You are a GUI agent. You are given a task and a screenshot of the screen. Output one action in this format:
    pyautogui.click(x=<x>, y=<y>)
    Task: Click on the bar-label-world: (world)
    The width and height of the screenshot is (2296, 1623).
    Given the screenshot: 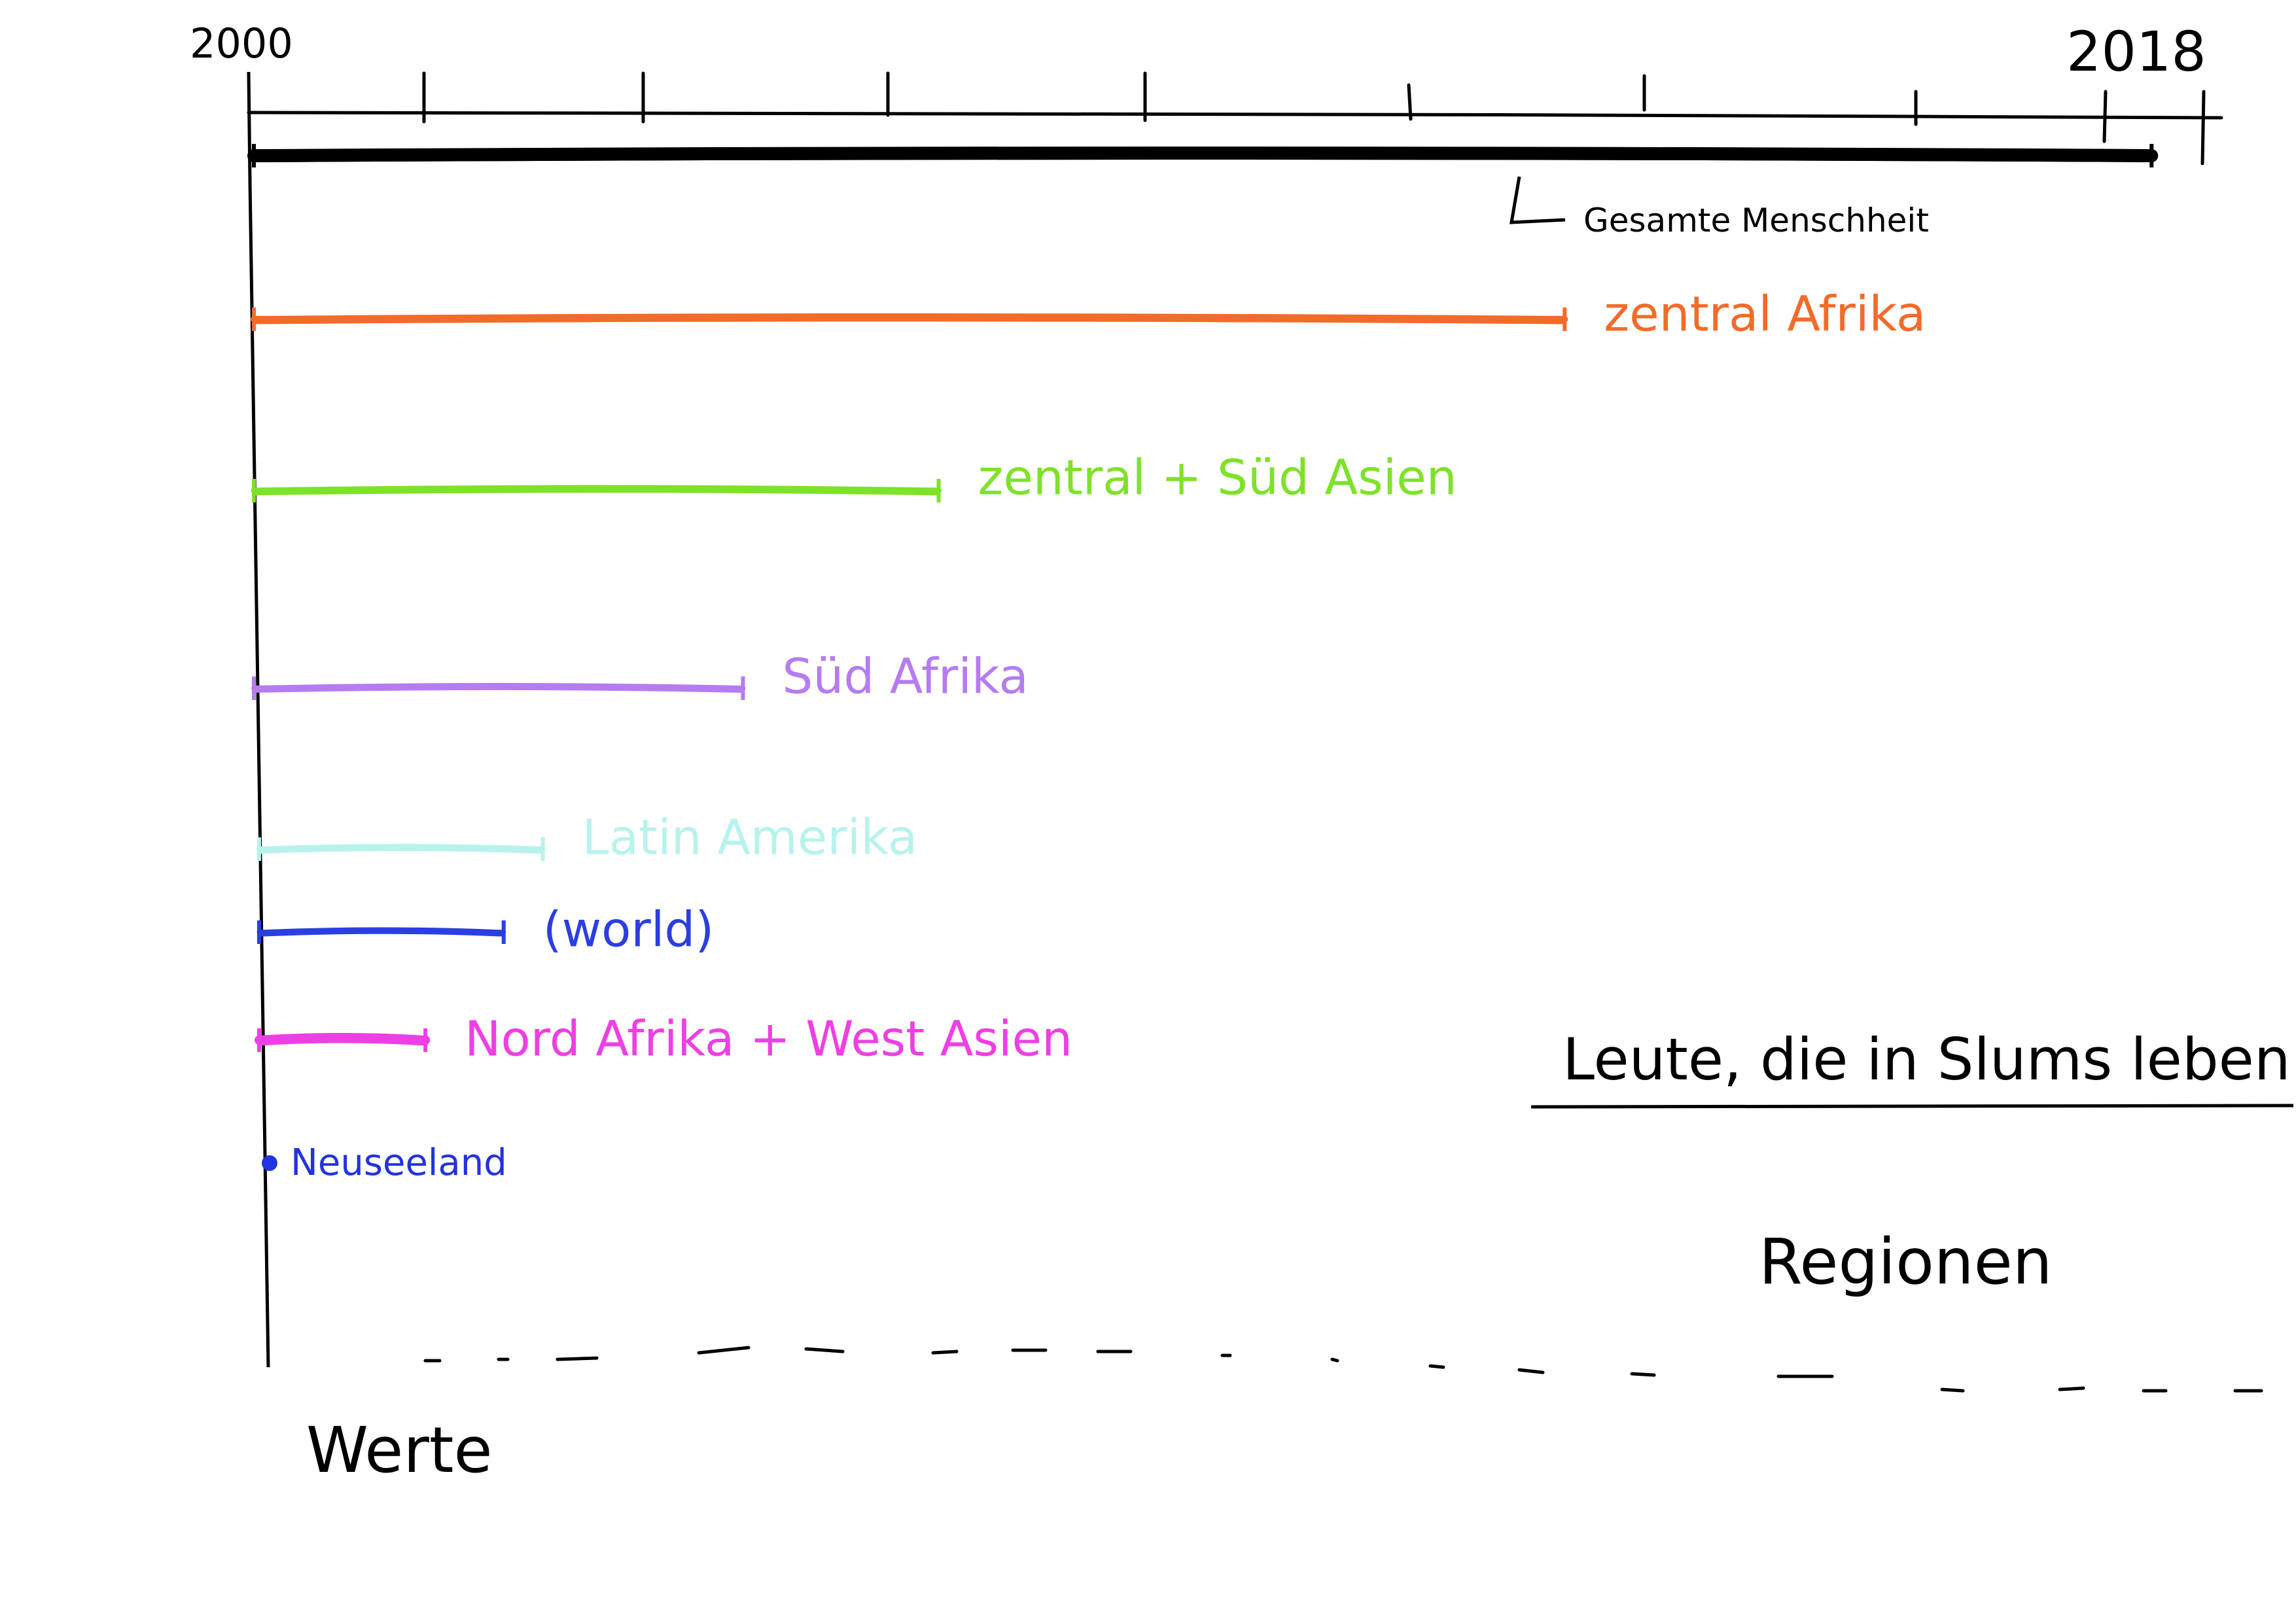 What is the action you would take?
    pyautogui.click(x=629, y=930)
    